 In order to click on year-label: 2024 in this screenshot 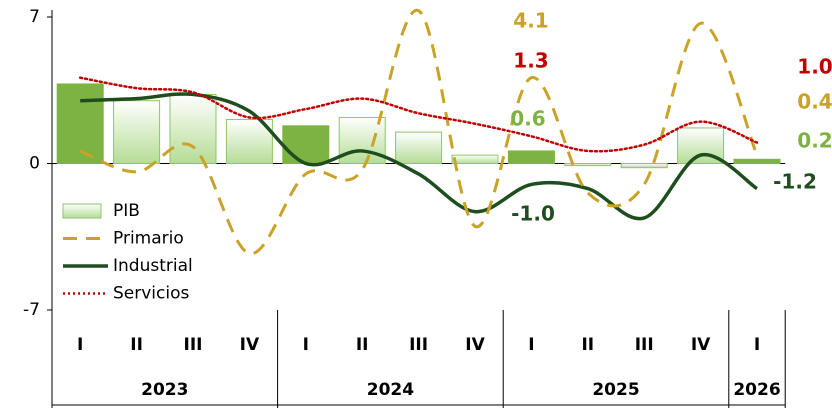, I will do `click(390, 390)`.